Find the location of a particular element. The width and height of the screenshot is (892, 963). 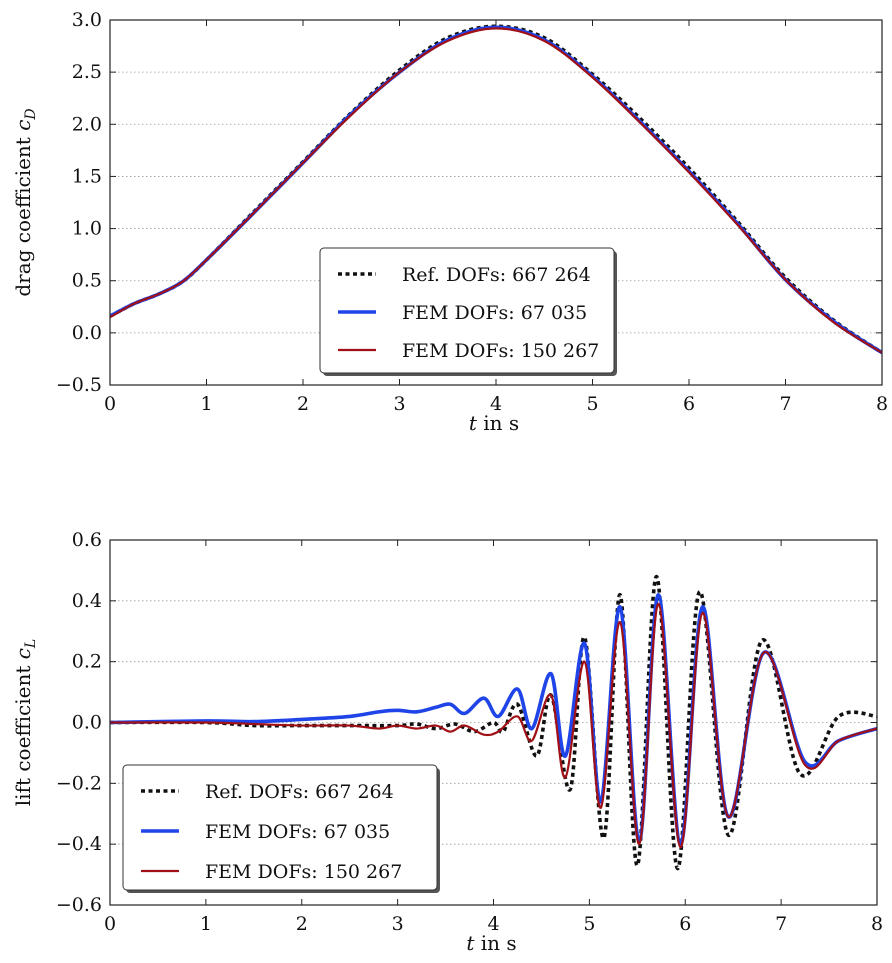

y-tick-label: 0.4 is located at coordinates (87, 601).